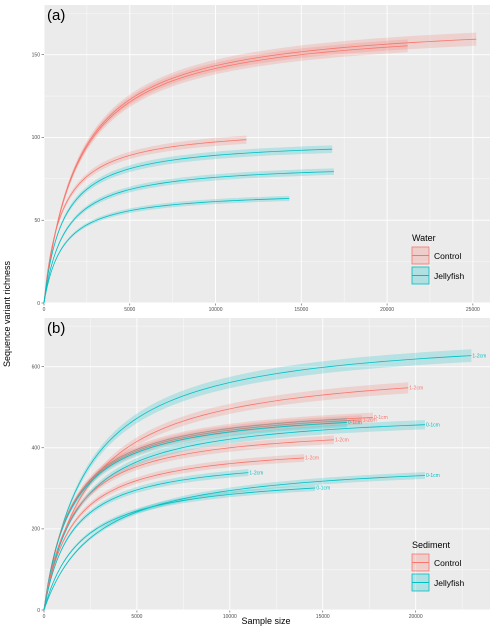  I want to click on panel-label: (a), so click(56, 15).